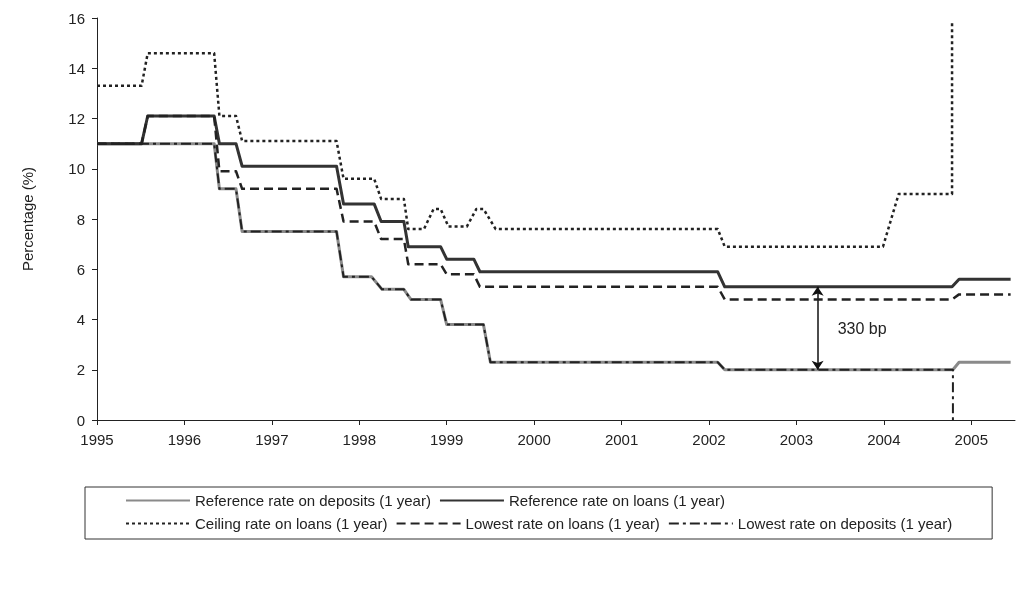  I want to click on x-tick-label: 2000, so click(534, 439).